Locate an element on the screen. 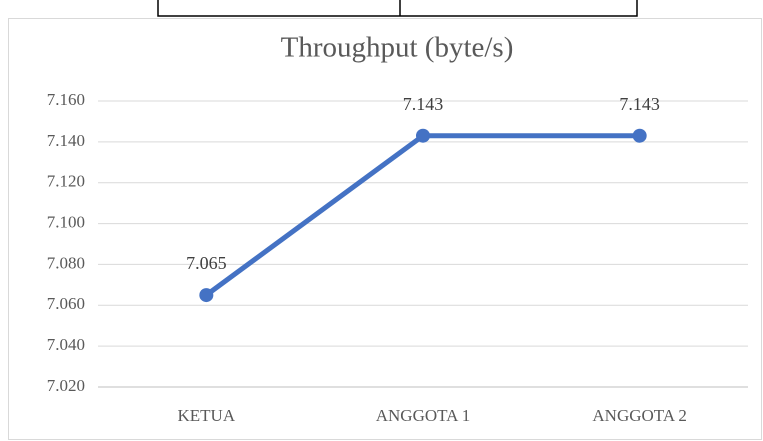 The width and height of the screenshot is (763, 441). y-tick-label: 7.120 is located at coordinates (66, 181).